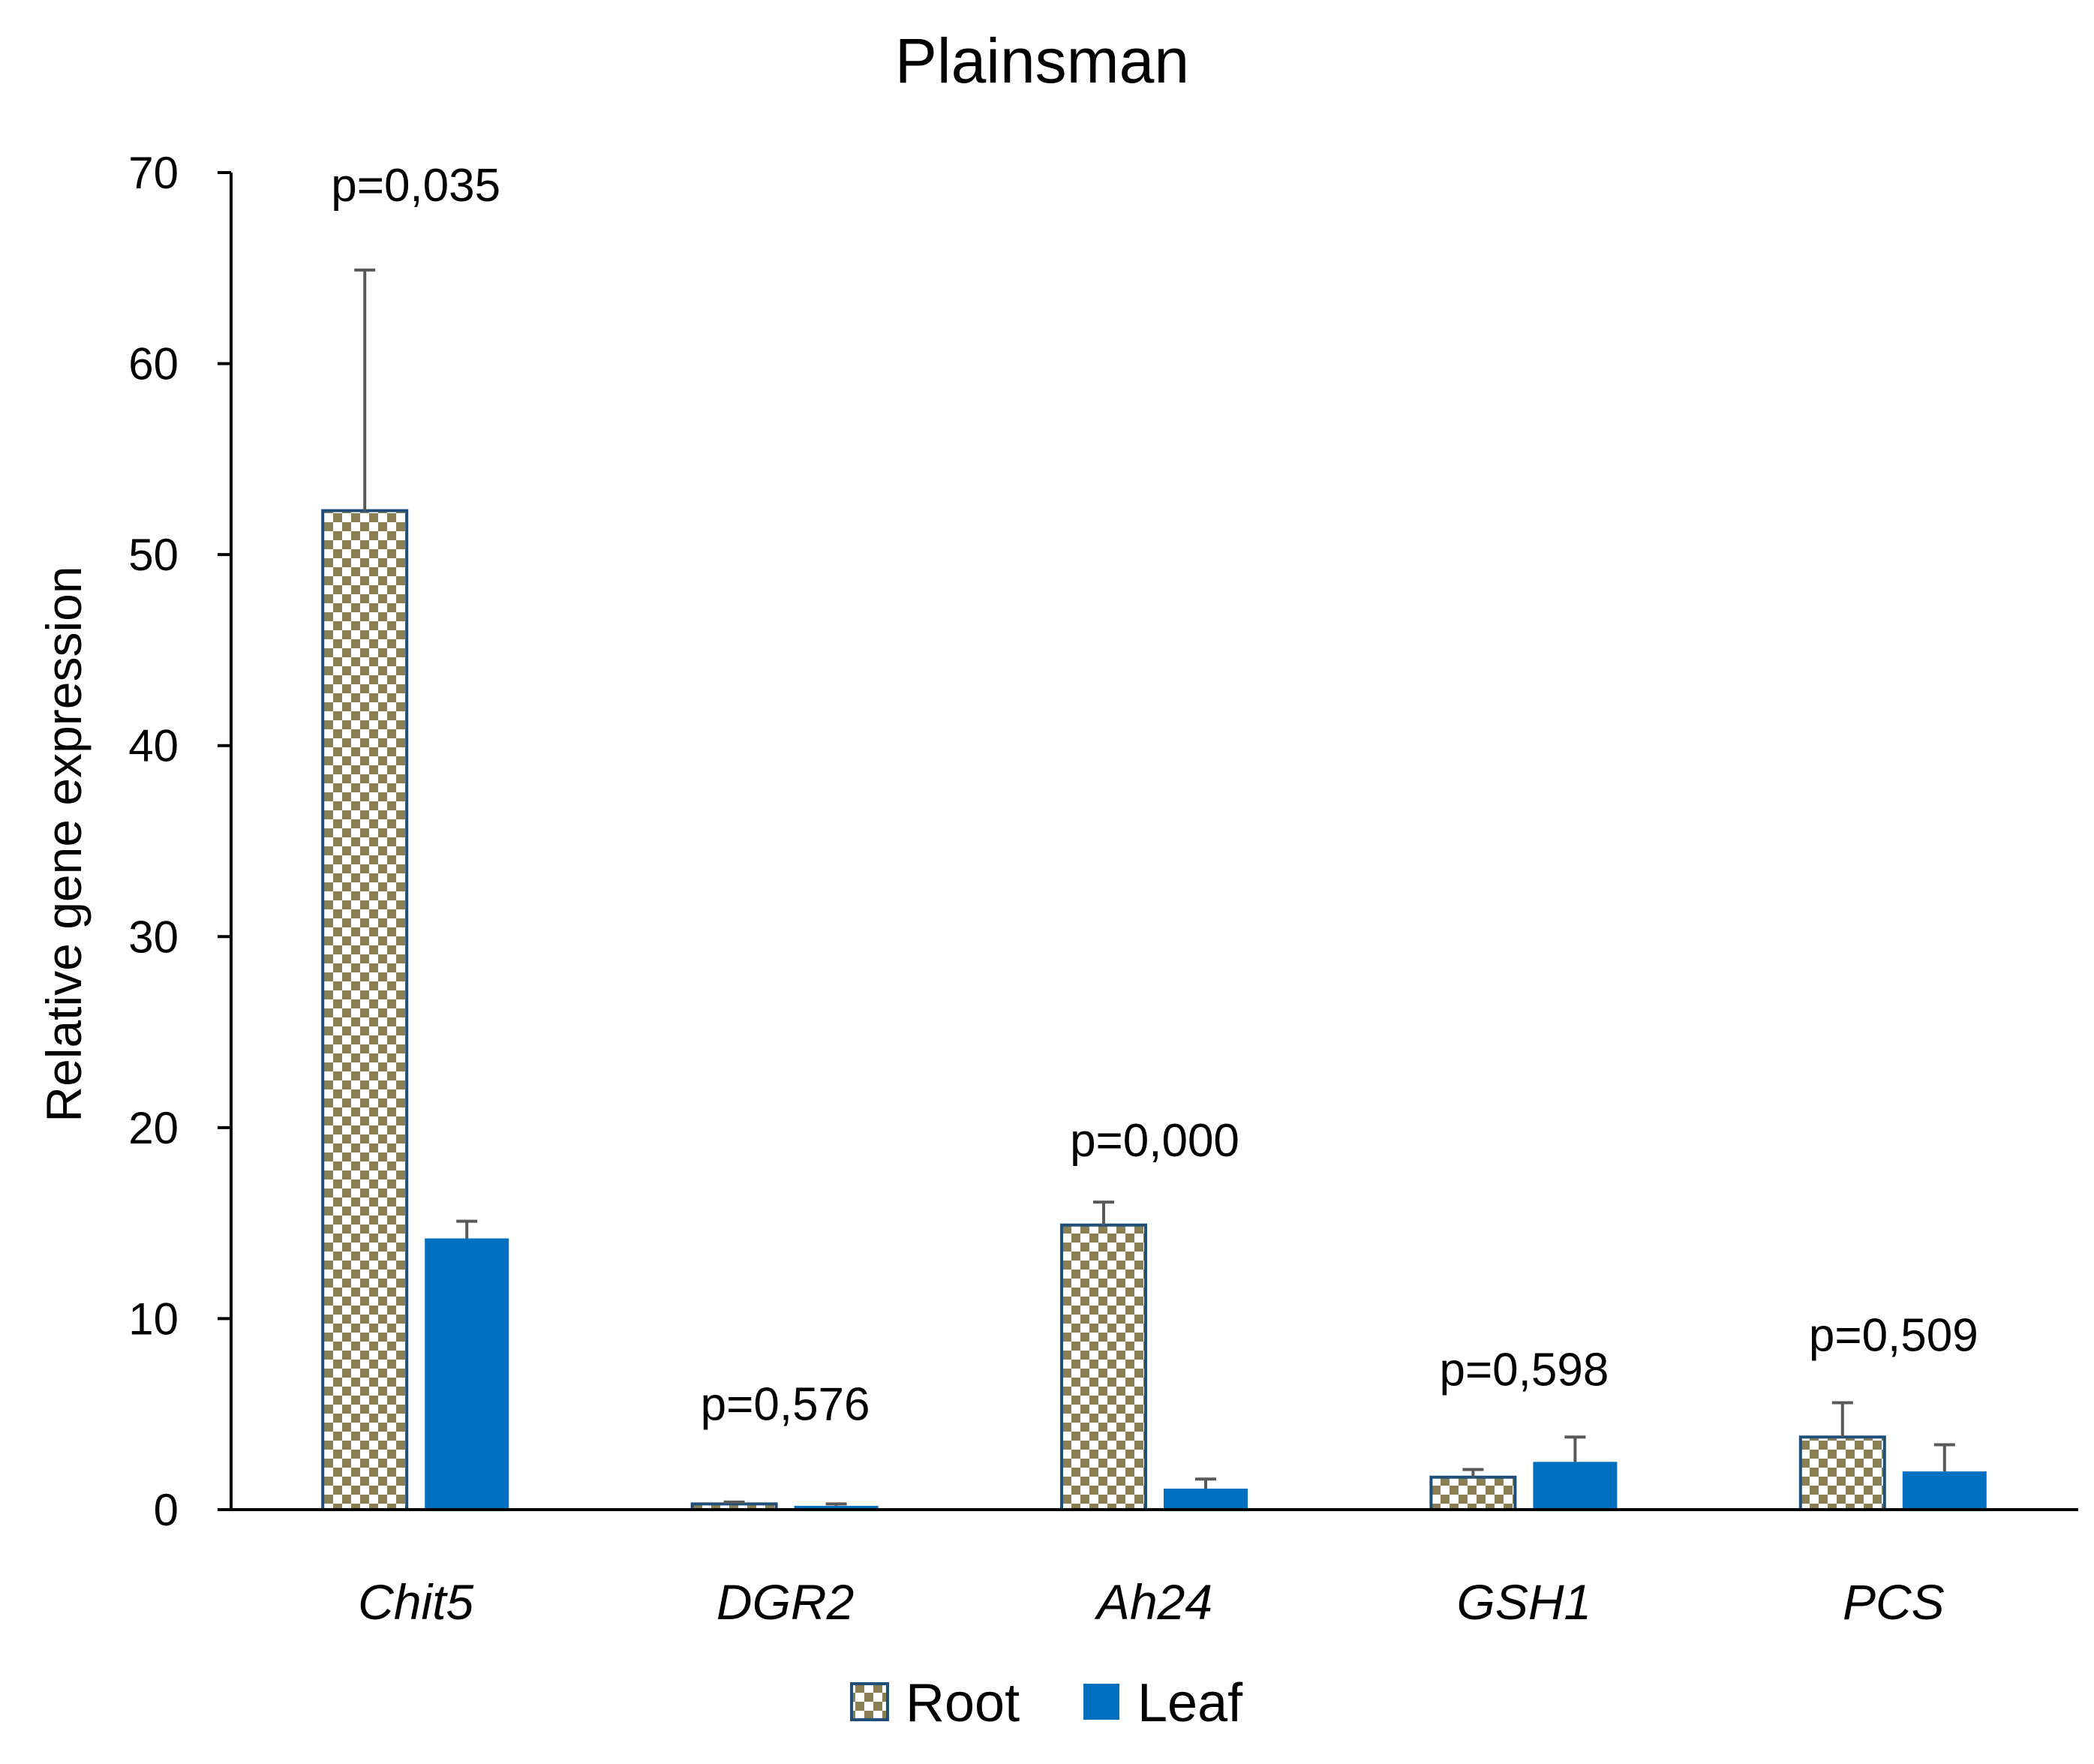  I want to click on bar-leaf-gsh1, so click(1575, 1486).